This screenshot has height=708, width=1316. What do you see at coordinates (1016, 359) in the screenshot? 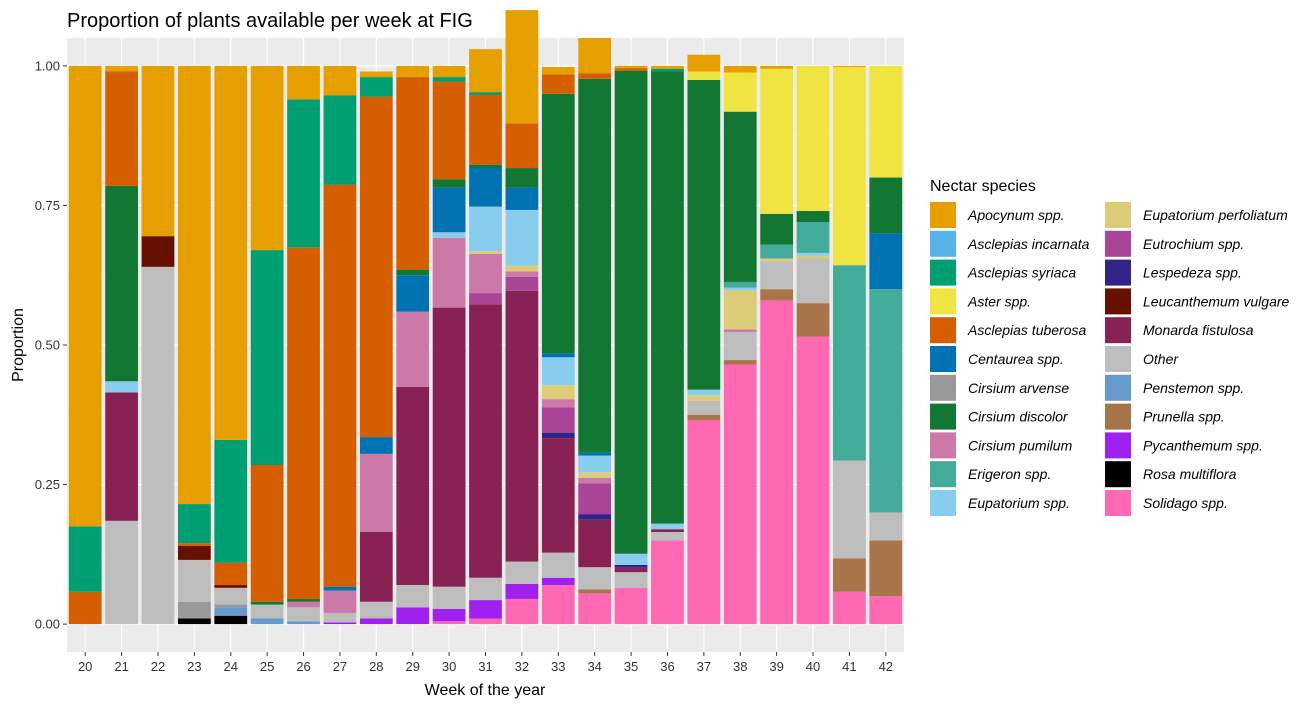
I see `legend-label: Centaurea spp.` at bounding box center [1016, 359].